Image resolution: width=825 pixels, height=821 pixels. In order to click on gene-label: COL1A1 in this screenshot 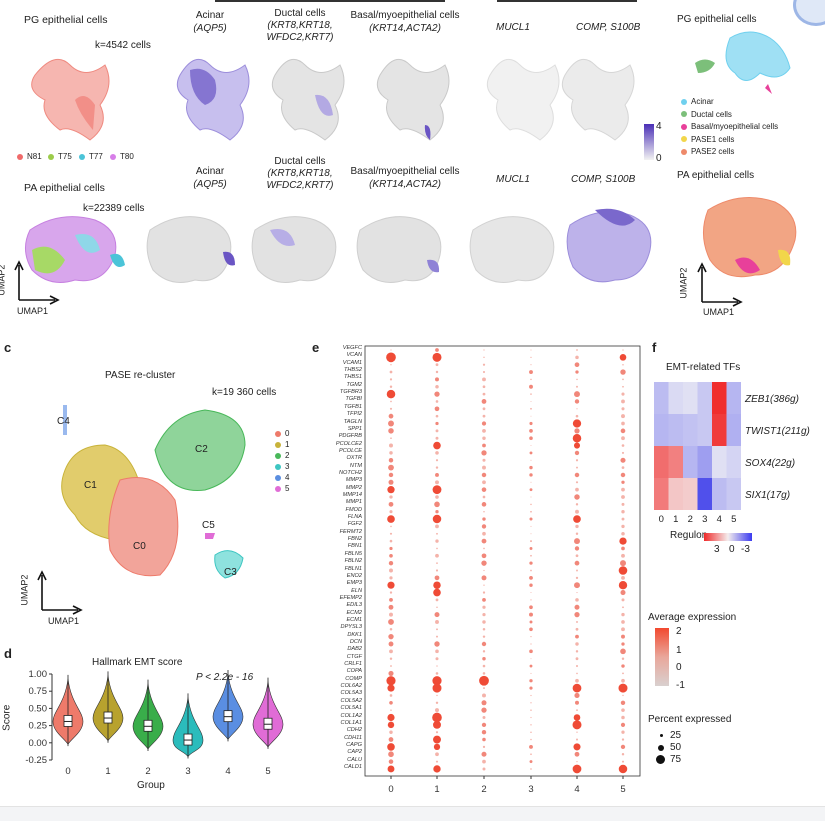, I will do `click(351, 722)`.